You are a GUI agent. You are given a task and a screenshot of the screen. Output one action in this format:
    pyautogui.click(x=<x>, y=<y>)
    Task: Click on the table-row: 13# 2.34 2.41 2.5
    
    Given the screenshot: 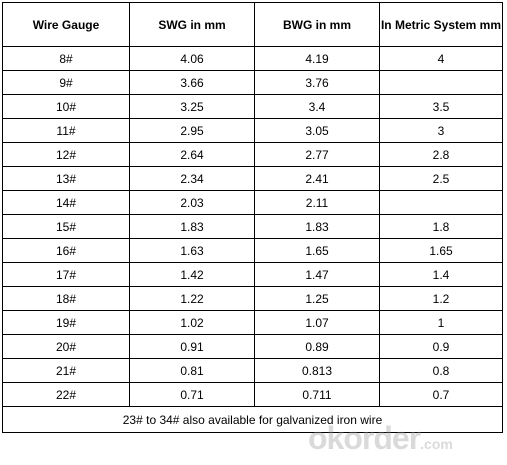 What is the action you would take?
    pyautogui.click(x=252, y=178)
    